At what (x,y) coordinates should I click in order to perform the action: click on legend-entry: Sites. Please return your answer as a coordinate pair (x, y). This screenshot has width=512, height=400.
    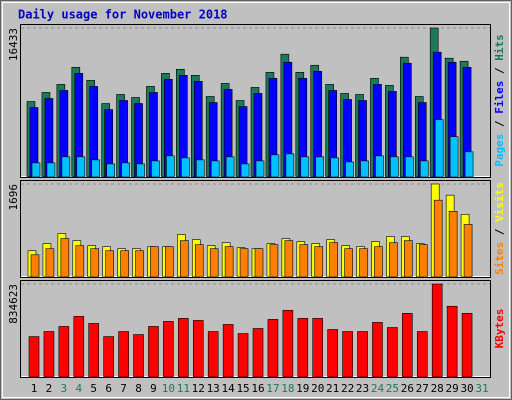
    Looking at the image, I should click on (499, 258).